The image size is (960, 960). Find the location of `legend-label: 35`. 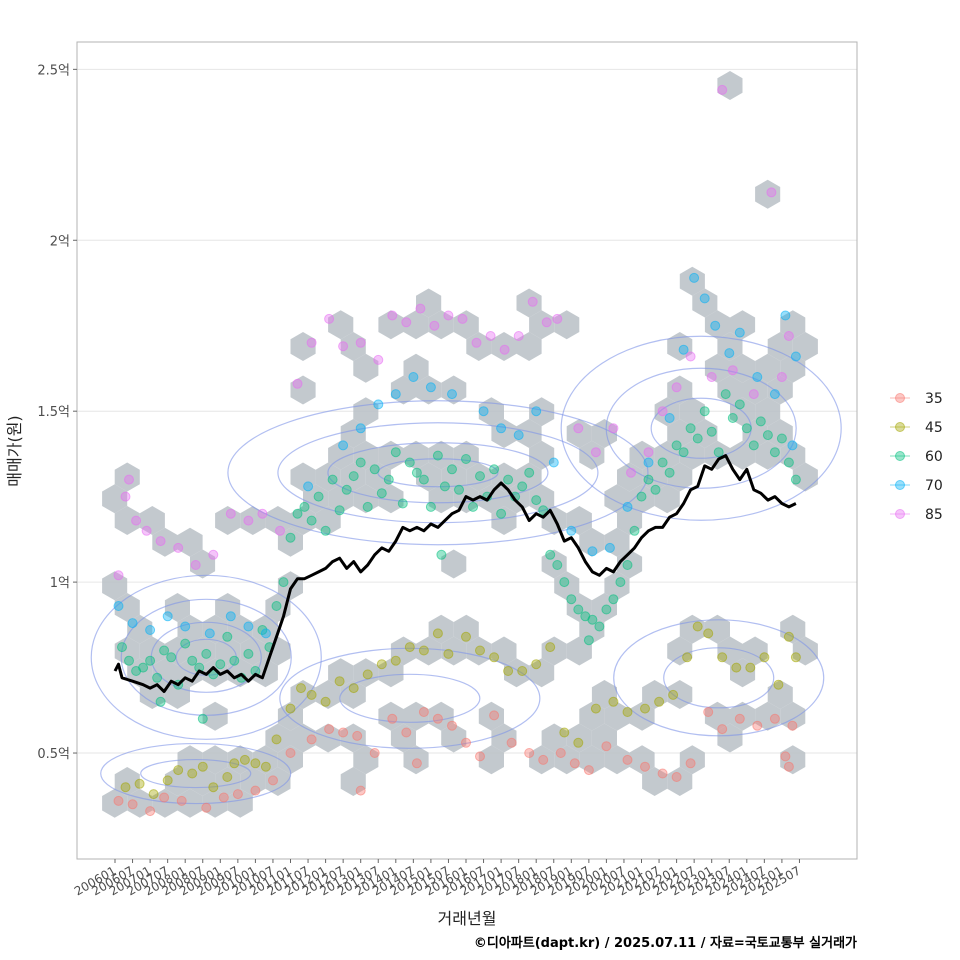

legend-label: 35 is located at coordinates (934, 399).